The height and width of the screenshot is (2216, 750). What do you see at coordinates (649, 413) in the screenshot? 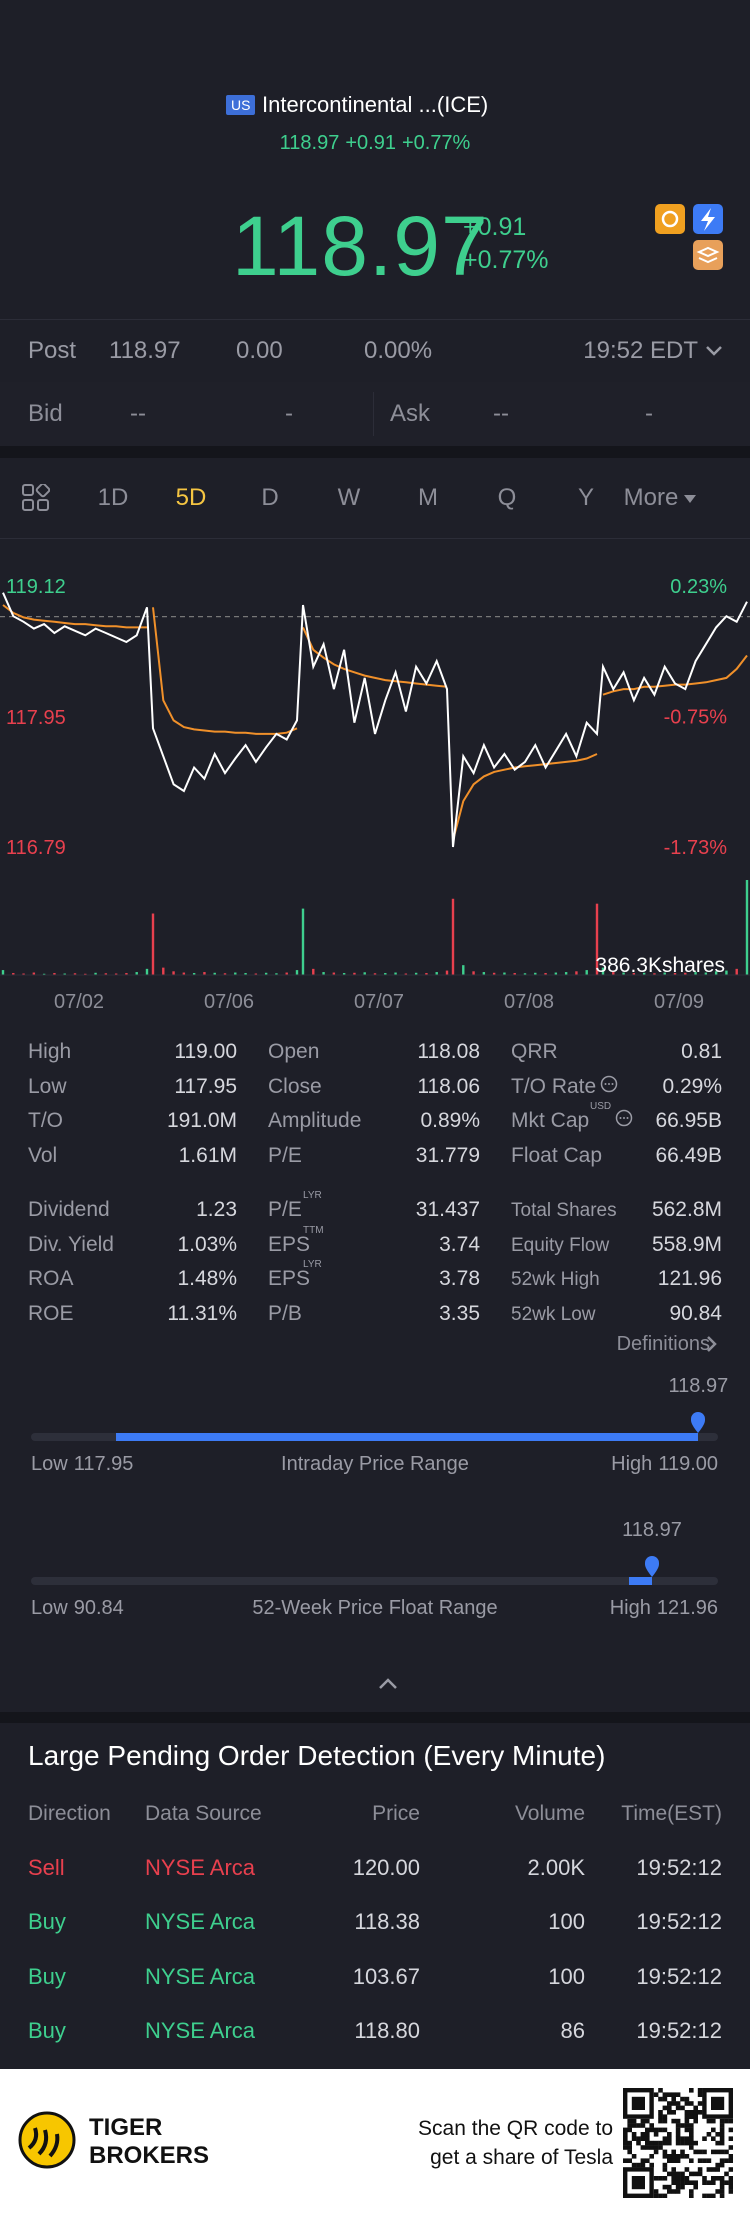
I see `ask-size: -` at bounding box center [649, 413].